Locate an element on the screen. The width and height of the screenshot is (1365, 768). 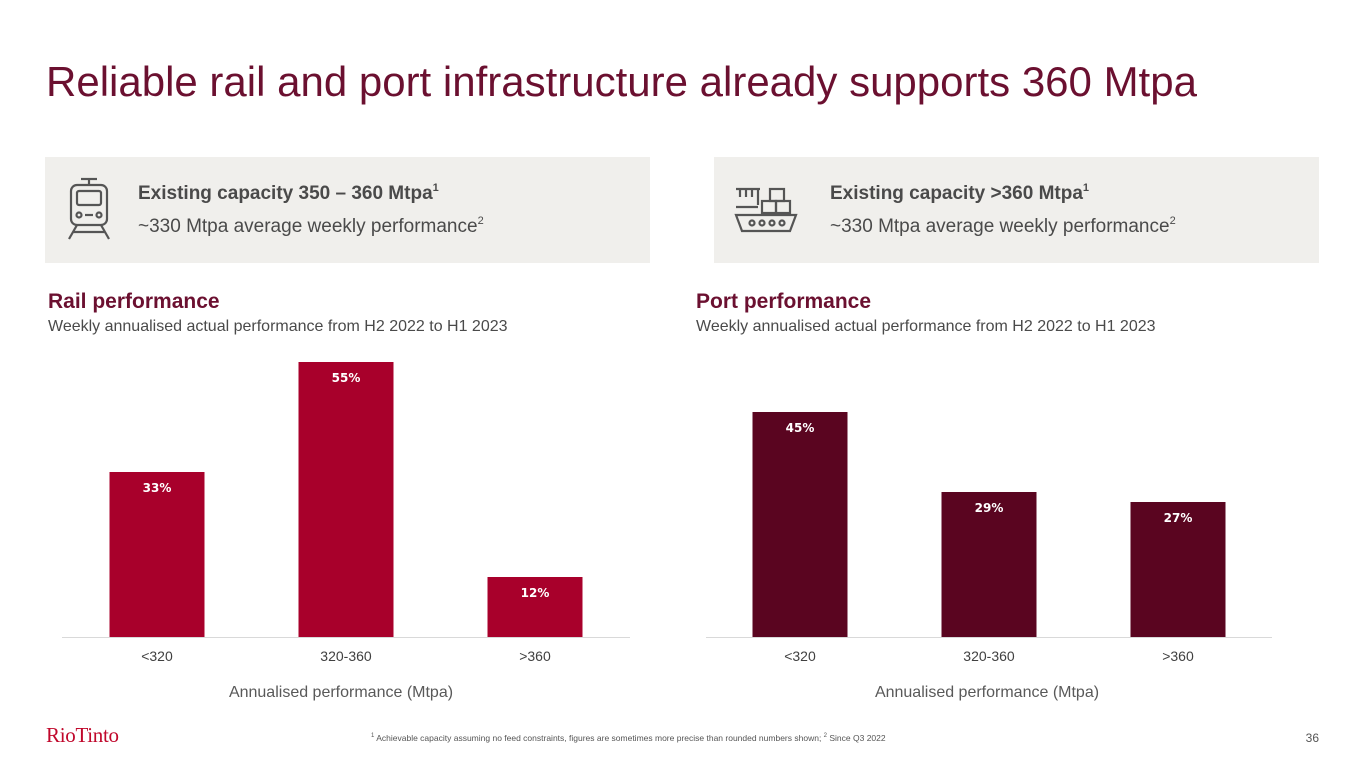
rio-tinto-logo: RioTinto is located at coordinates (82, 735).